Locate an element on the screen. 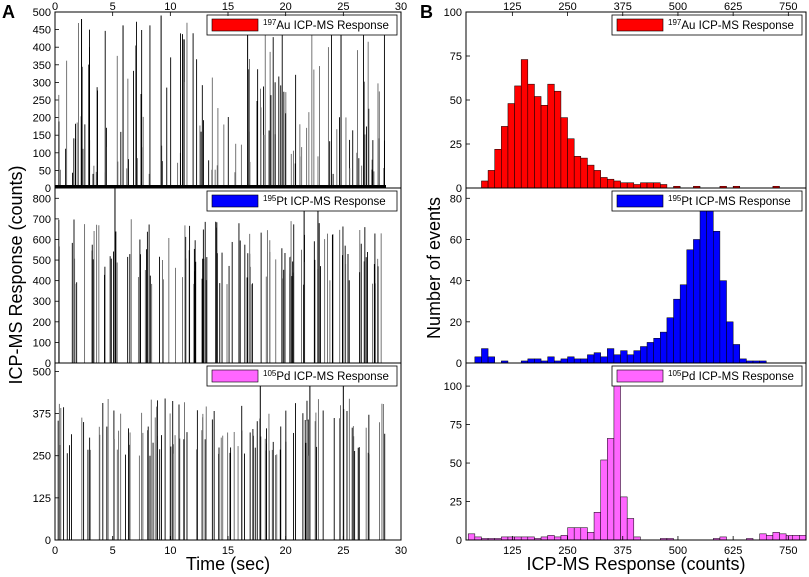 This screenshot has height=577, width=809. a-au-ytick-label-0: 0 is located at coordinates (48, 189).